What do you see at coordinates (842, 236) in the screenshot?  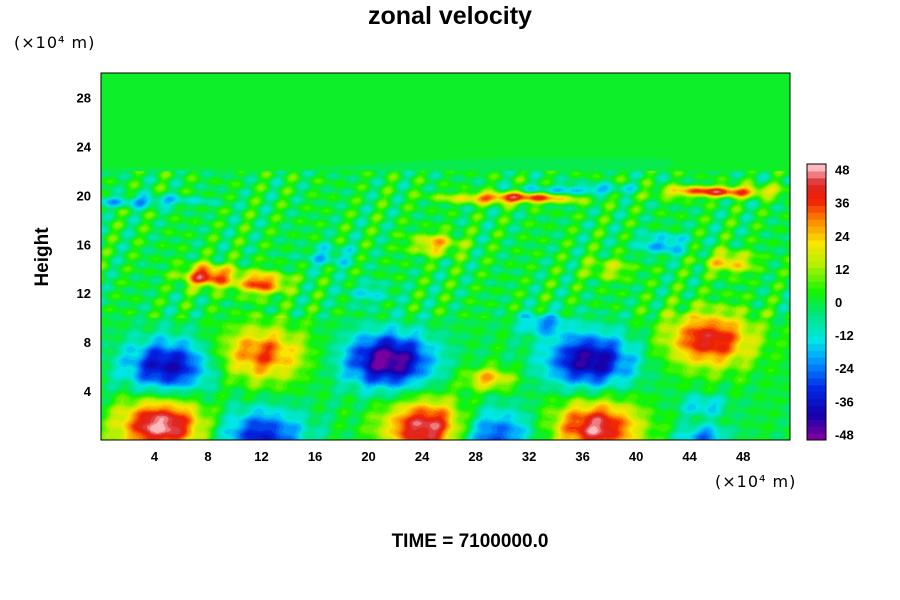 I see `colorbar-tick-label: 24` at bounding box center [842, 236].